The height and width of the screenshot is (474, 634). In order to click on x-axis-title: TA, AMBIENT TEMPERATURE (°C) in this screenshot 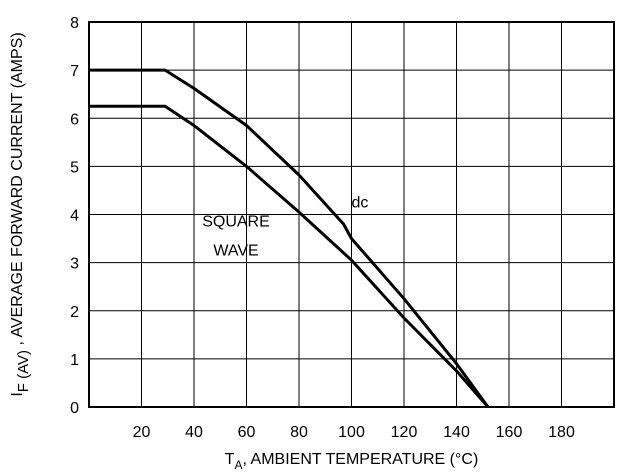, I will do `click(352, 461)`.